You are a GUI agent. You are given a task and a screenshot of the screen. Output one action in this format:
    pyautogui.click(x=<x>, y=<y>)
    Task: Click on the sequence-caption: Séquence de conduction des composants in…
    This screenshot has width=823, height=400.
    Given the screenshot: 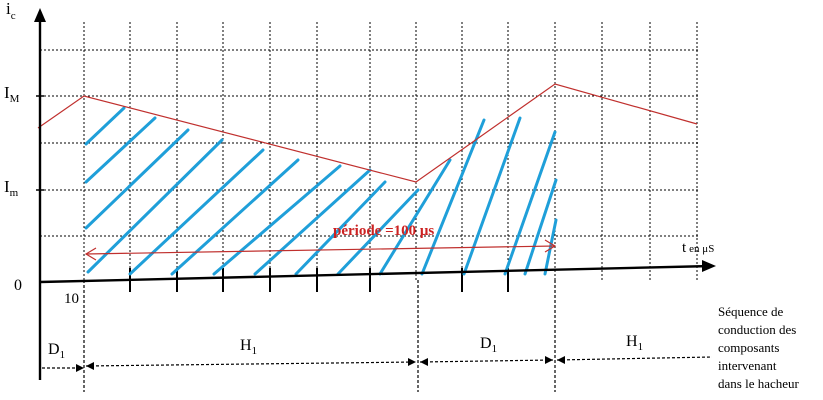 What is the action you would take?
    pyautogui.click(x=759, y=347)
    